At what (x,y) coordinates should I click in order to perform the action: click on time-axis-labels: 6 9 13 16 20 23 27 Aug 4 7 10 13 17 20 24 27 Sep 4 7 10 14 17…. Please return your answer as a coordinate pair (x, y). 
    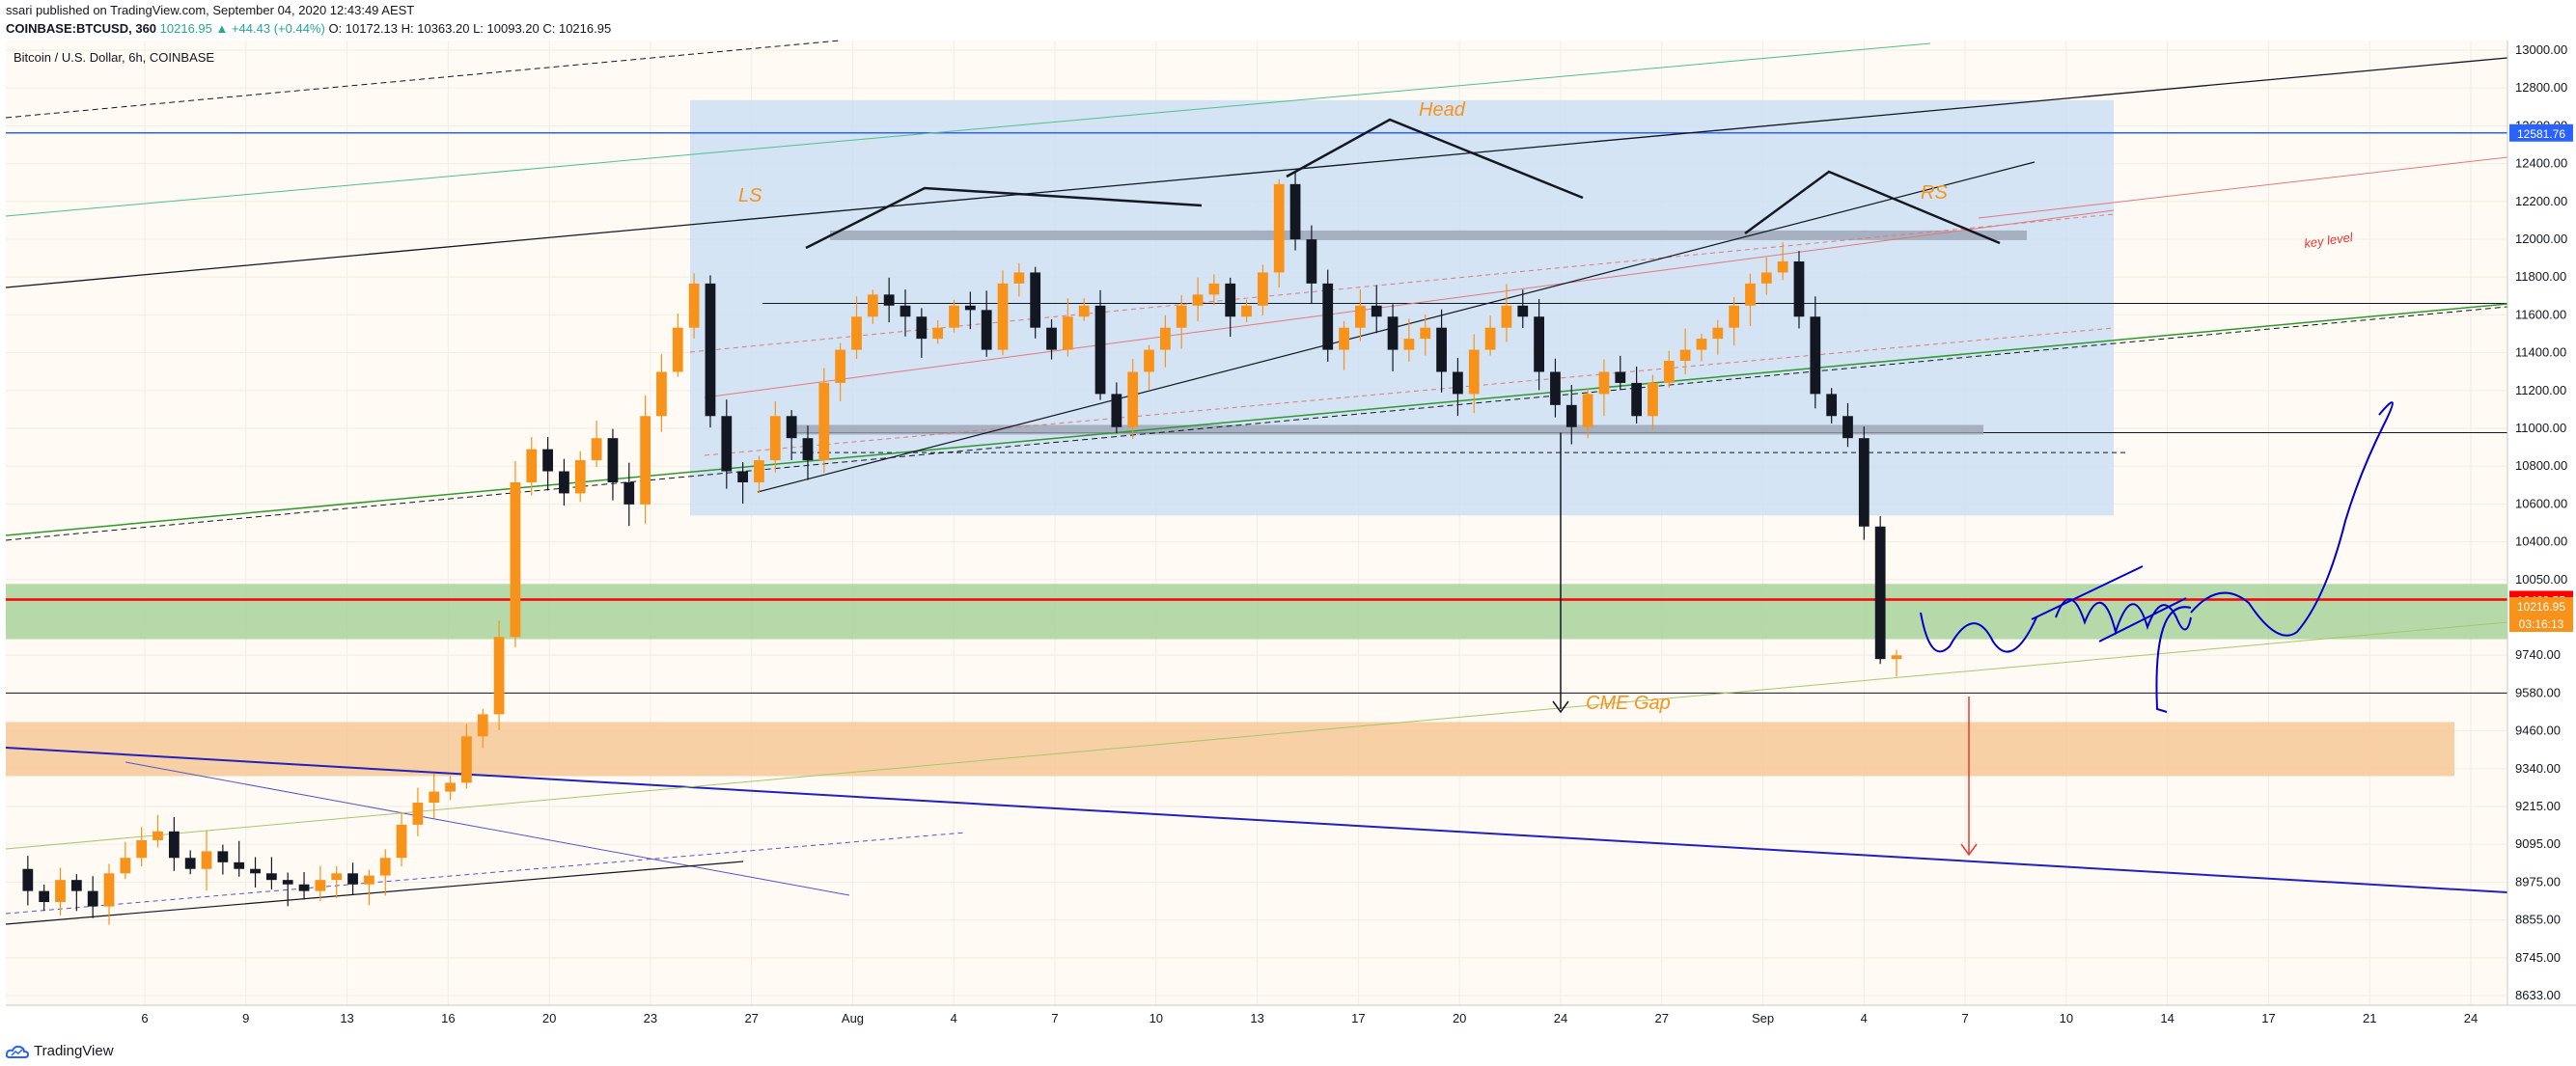
    Looking at the image, I should click on (1309, 1018).